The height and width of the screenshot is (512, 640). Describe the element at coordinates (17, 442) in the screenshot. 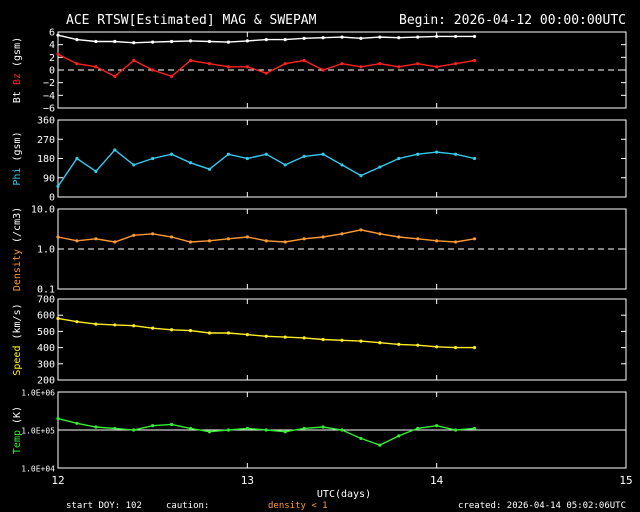

I see `temp-ylabel-part: Temp` at that location.